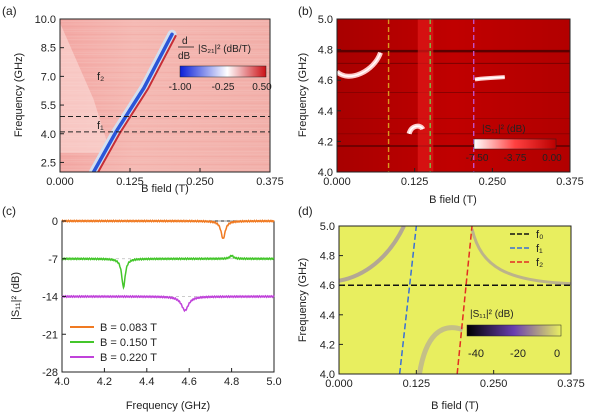 The image size is (593, 417). What do you see at coordinates (417, 384) in the screenshot?
I see `panel-d-xtick-label: 0.125` at bounding box center [417, 384].